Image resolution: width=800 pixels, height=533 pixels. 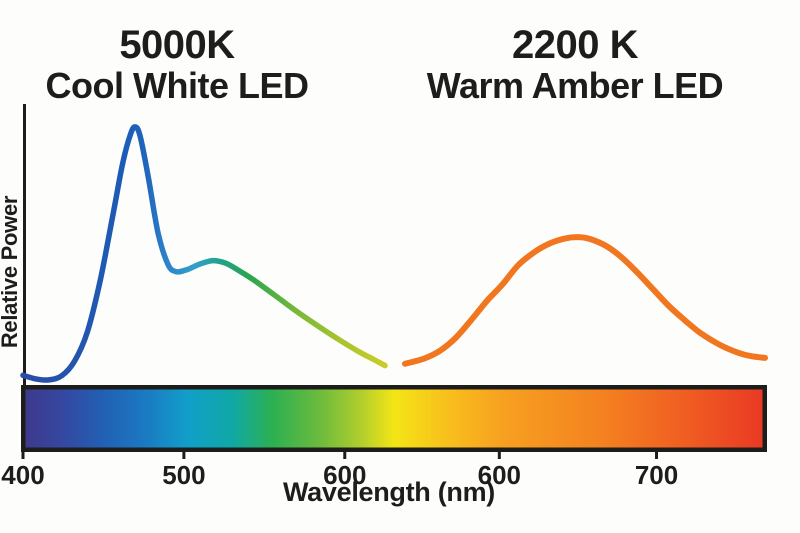 I want to click on x-tick-label: 500, so click(x=183, y=475).